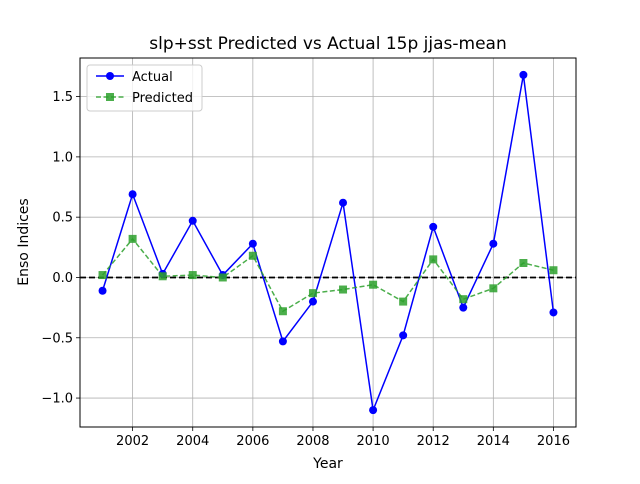 This screenshot has height=484, width=640. Describe the element at coordinates (312, 441) in the screenshot. I see `x-tick-label: 2008` at that location.